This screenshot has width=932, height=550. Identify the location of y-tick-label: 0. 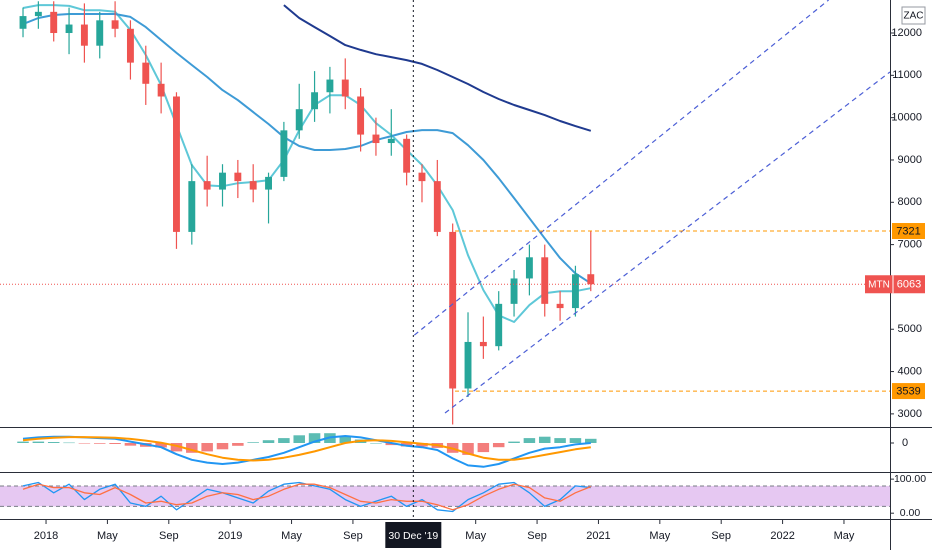
(905, 443).